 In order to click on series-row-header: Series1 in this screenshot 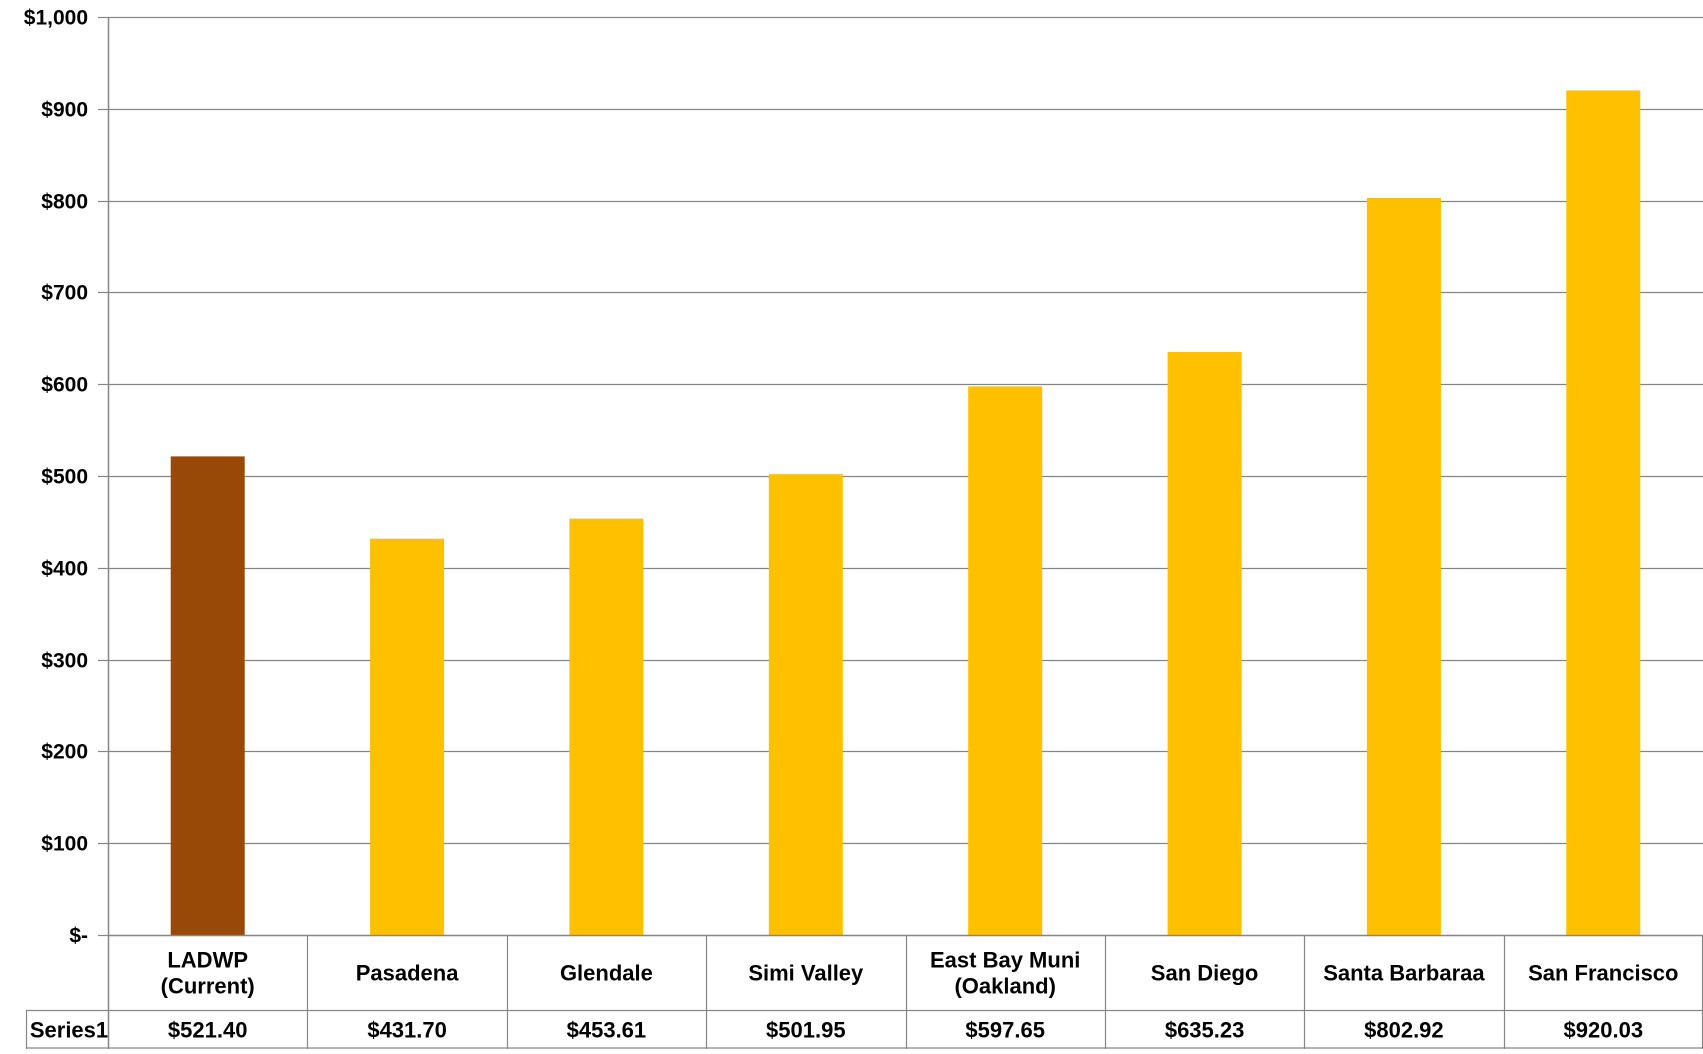, I will do `click(69, 1030)`.